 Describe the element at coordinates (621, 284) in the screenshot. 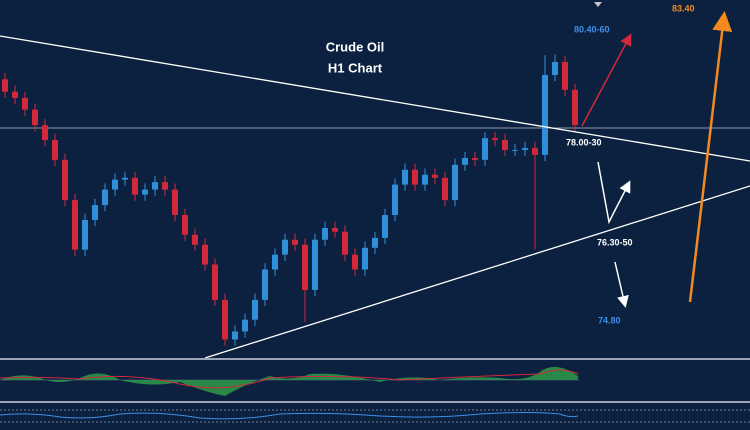

I see `arrow-white-down` at that location.